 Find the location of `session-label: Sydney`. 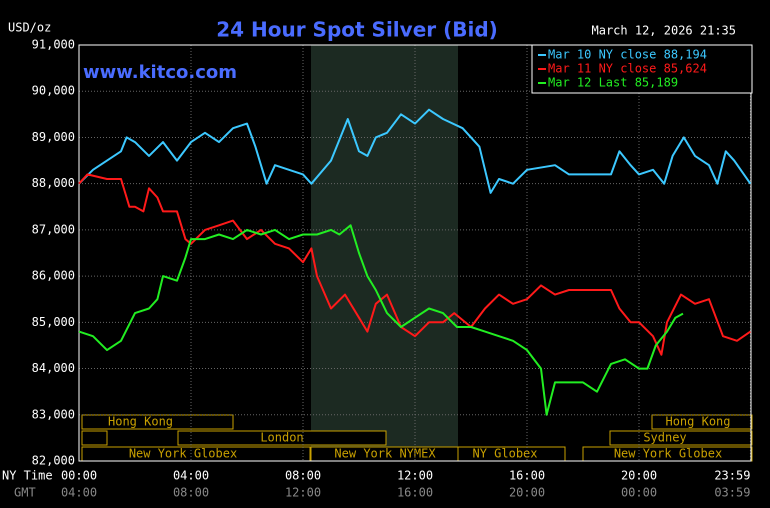

session-label: Sydney is located at coordinates (664, 438).